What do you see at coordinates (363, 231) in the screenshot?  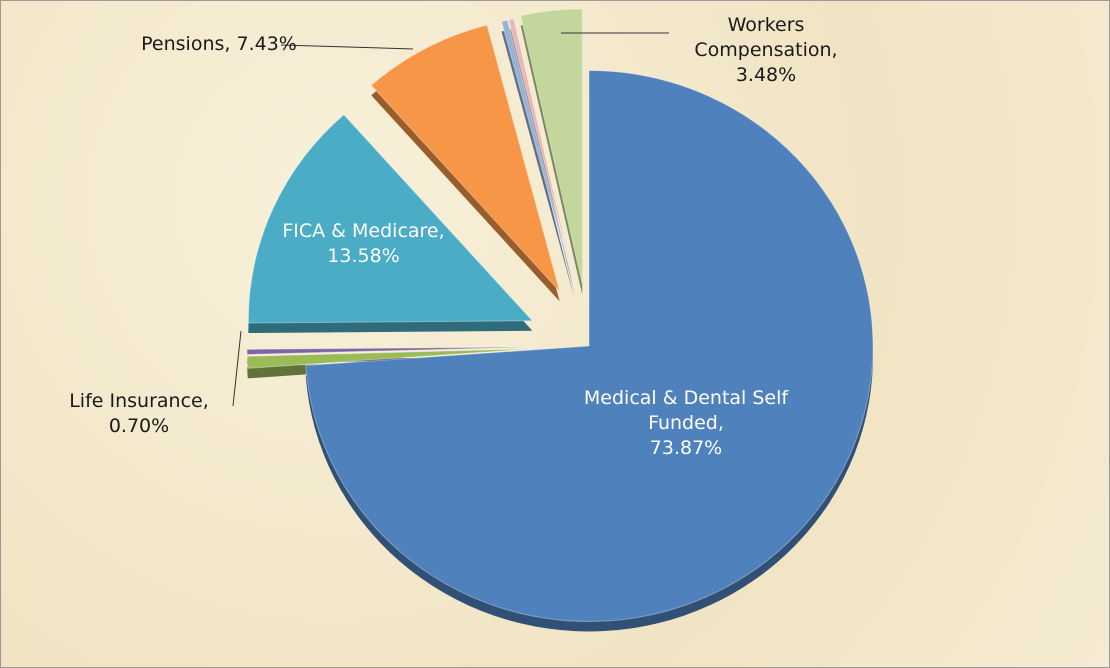 I see `category-label: FICA & Medicare,` at bounding box center [363, 231].